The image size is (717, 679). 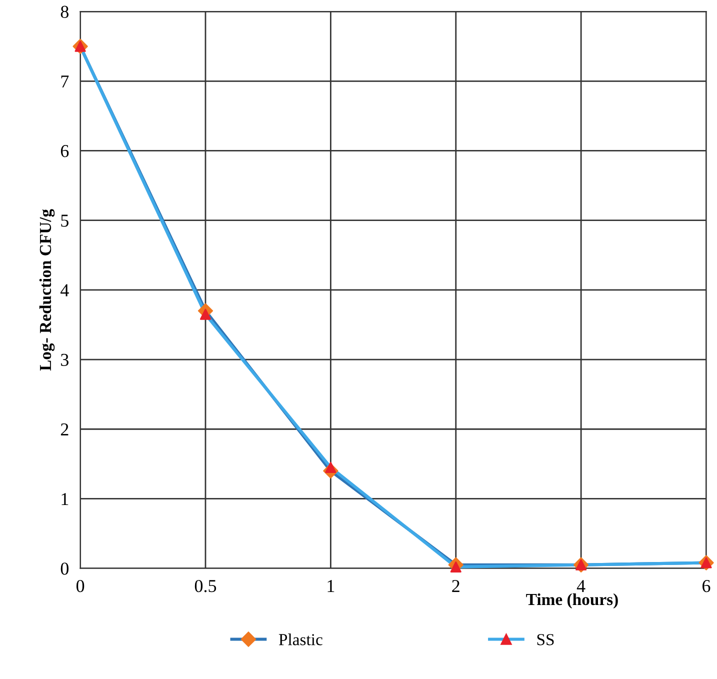 I want to click on y-tick-label: 5, so click(x=64, y=220).